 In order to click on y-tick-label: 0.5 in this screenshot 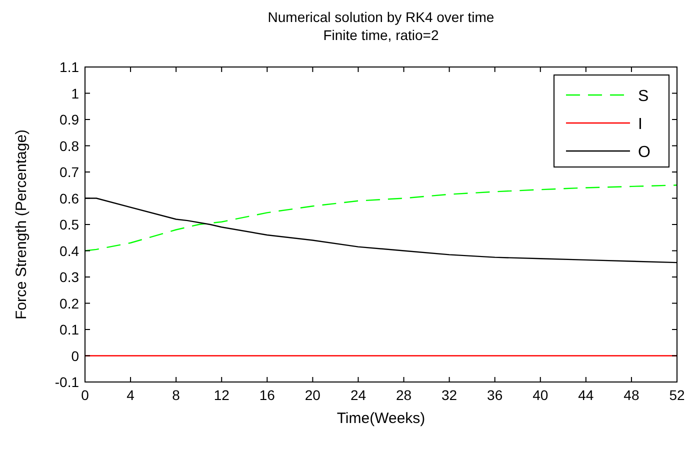, I will do `click(70, 224)`.